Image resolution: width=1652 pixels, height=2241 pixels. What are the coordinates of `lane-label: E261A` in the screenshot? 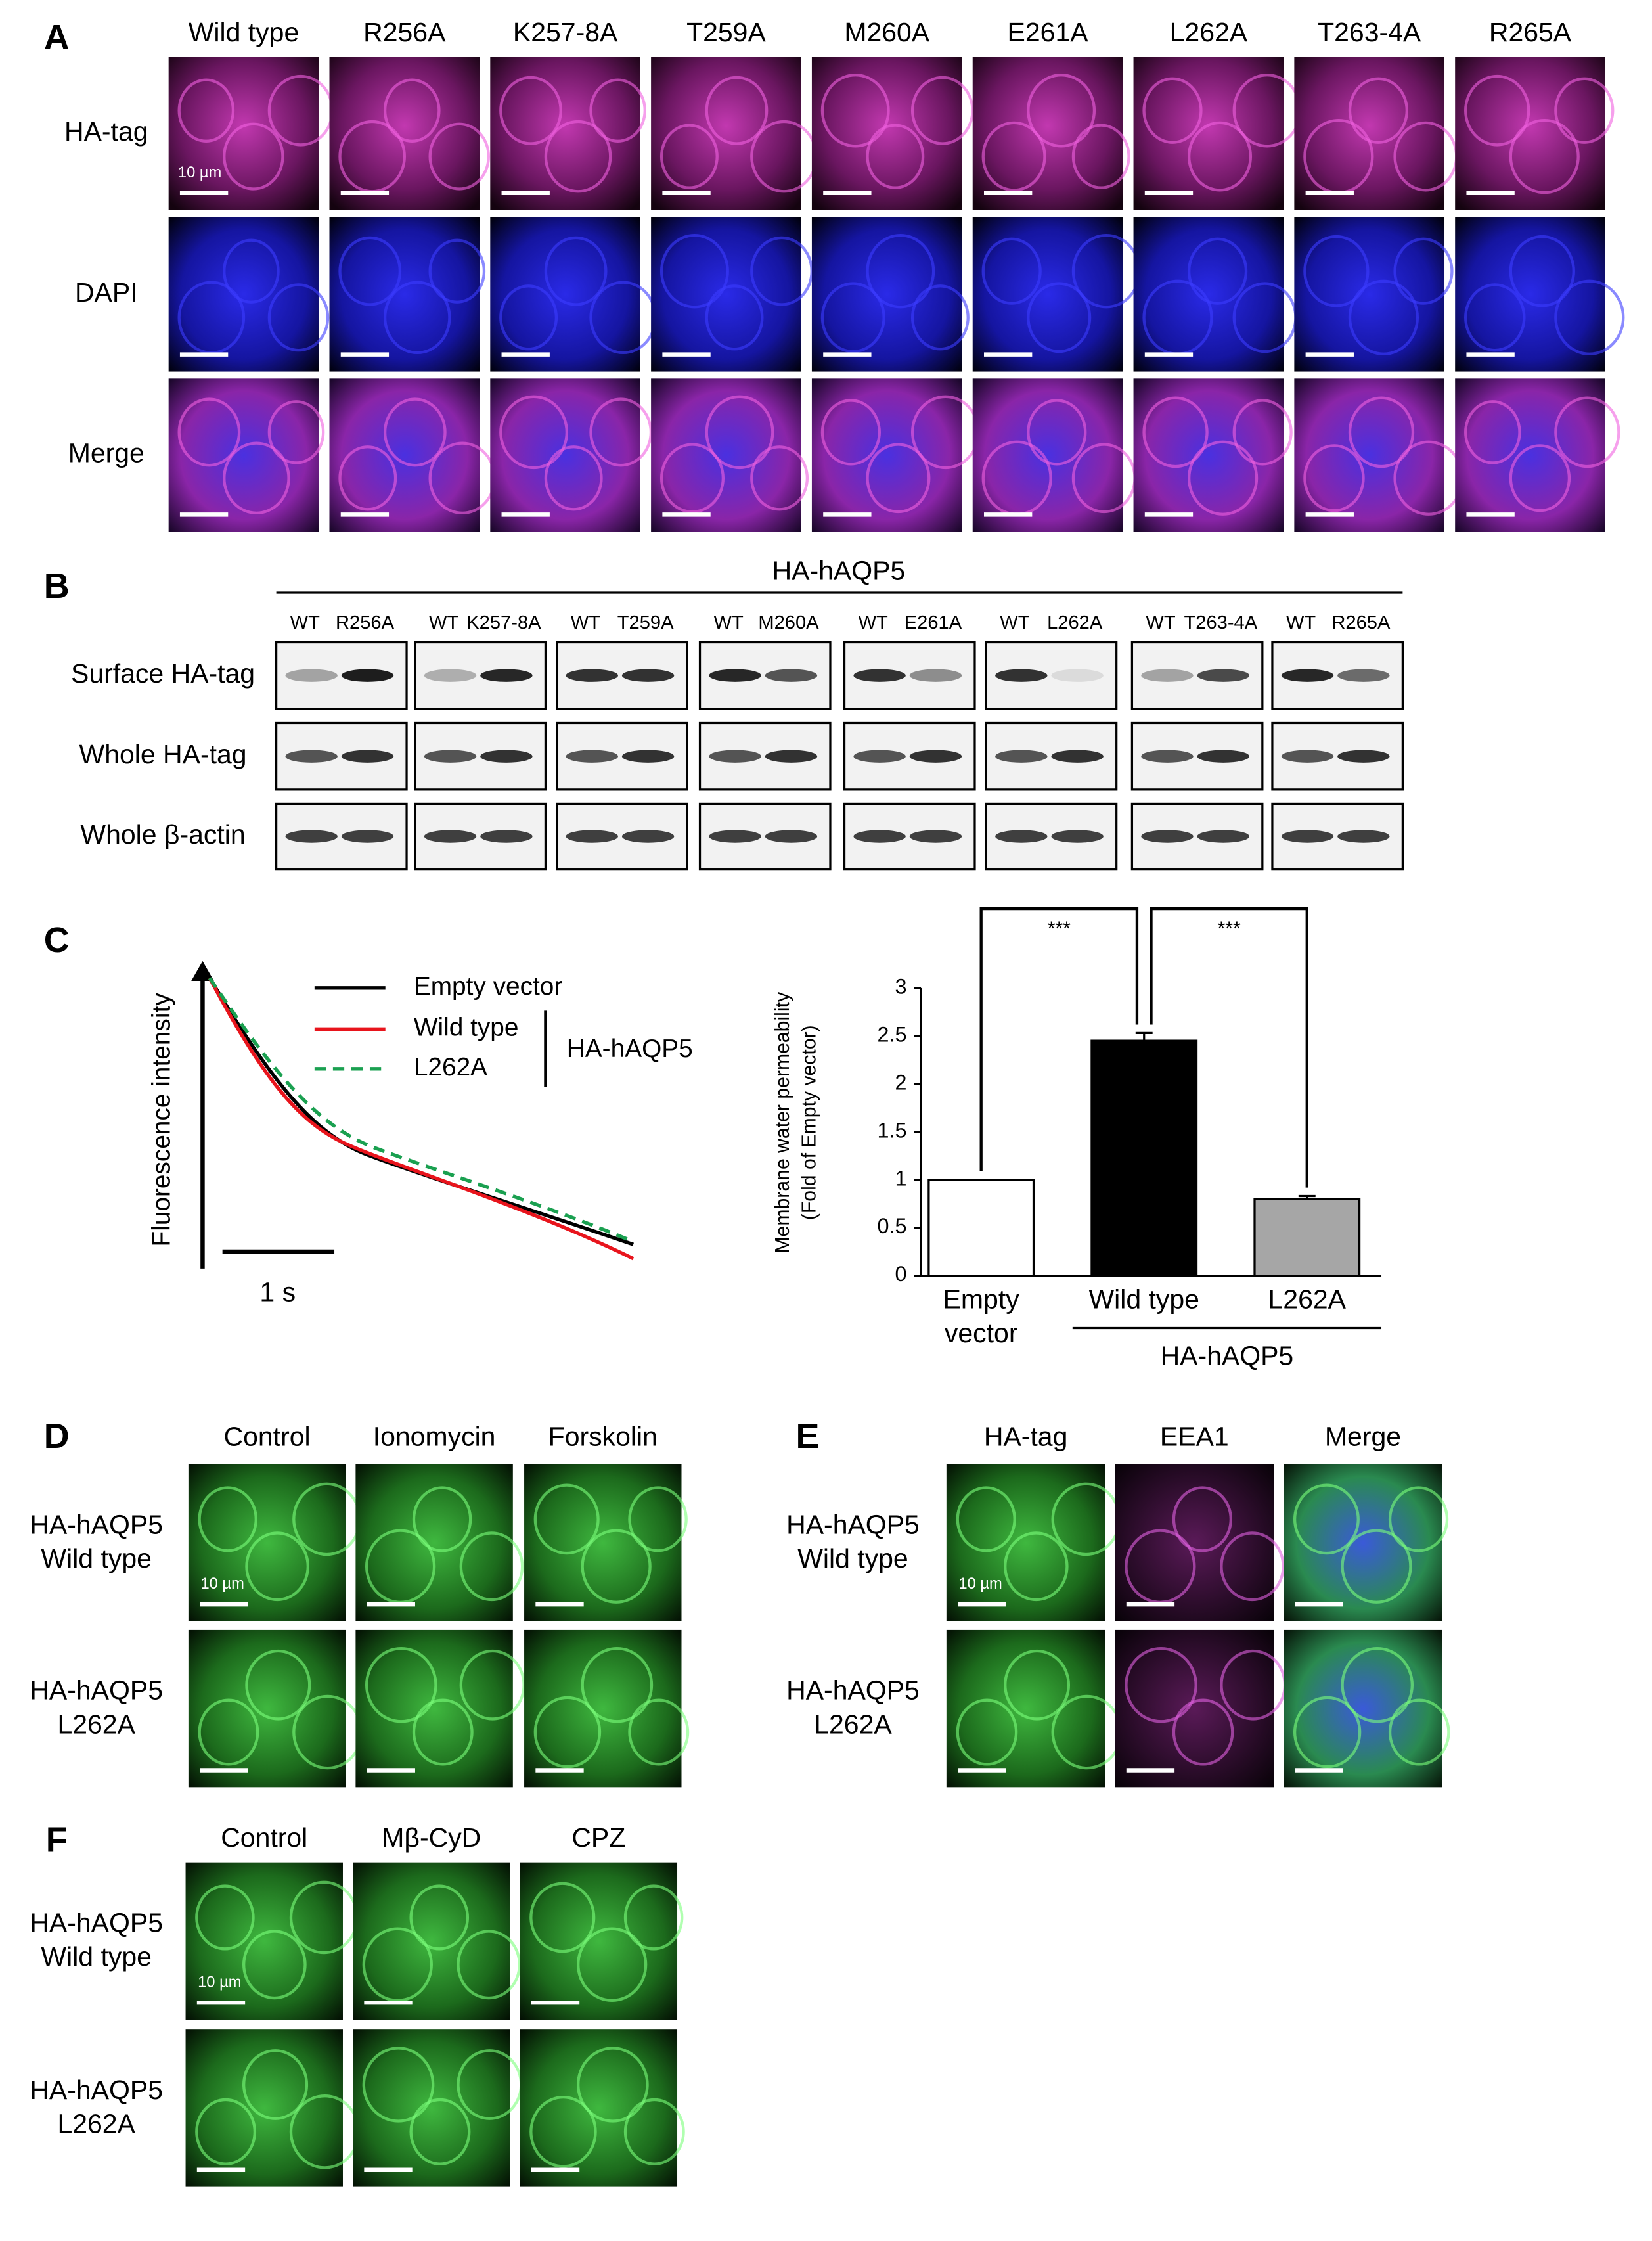 It's located at (933, 622).